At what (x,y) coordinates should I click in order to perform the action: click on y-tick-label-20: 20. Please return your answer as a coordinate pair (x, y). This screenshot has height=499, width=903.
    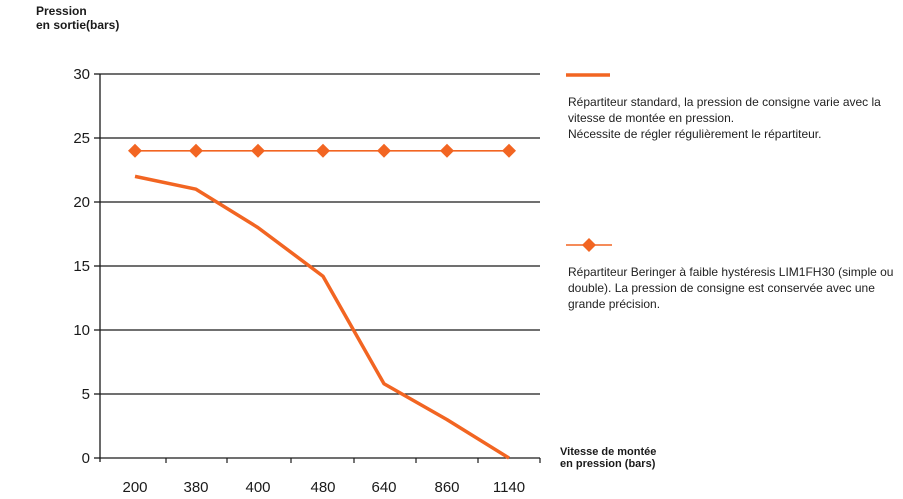
    Looking at the image, I should click on (81, 202).